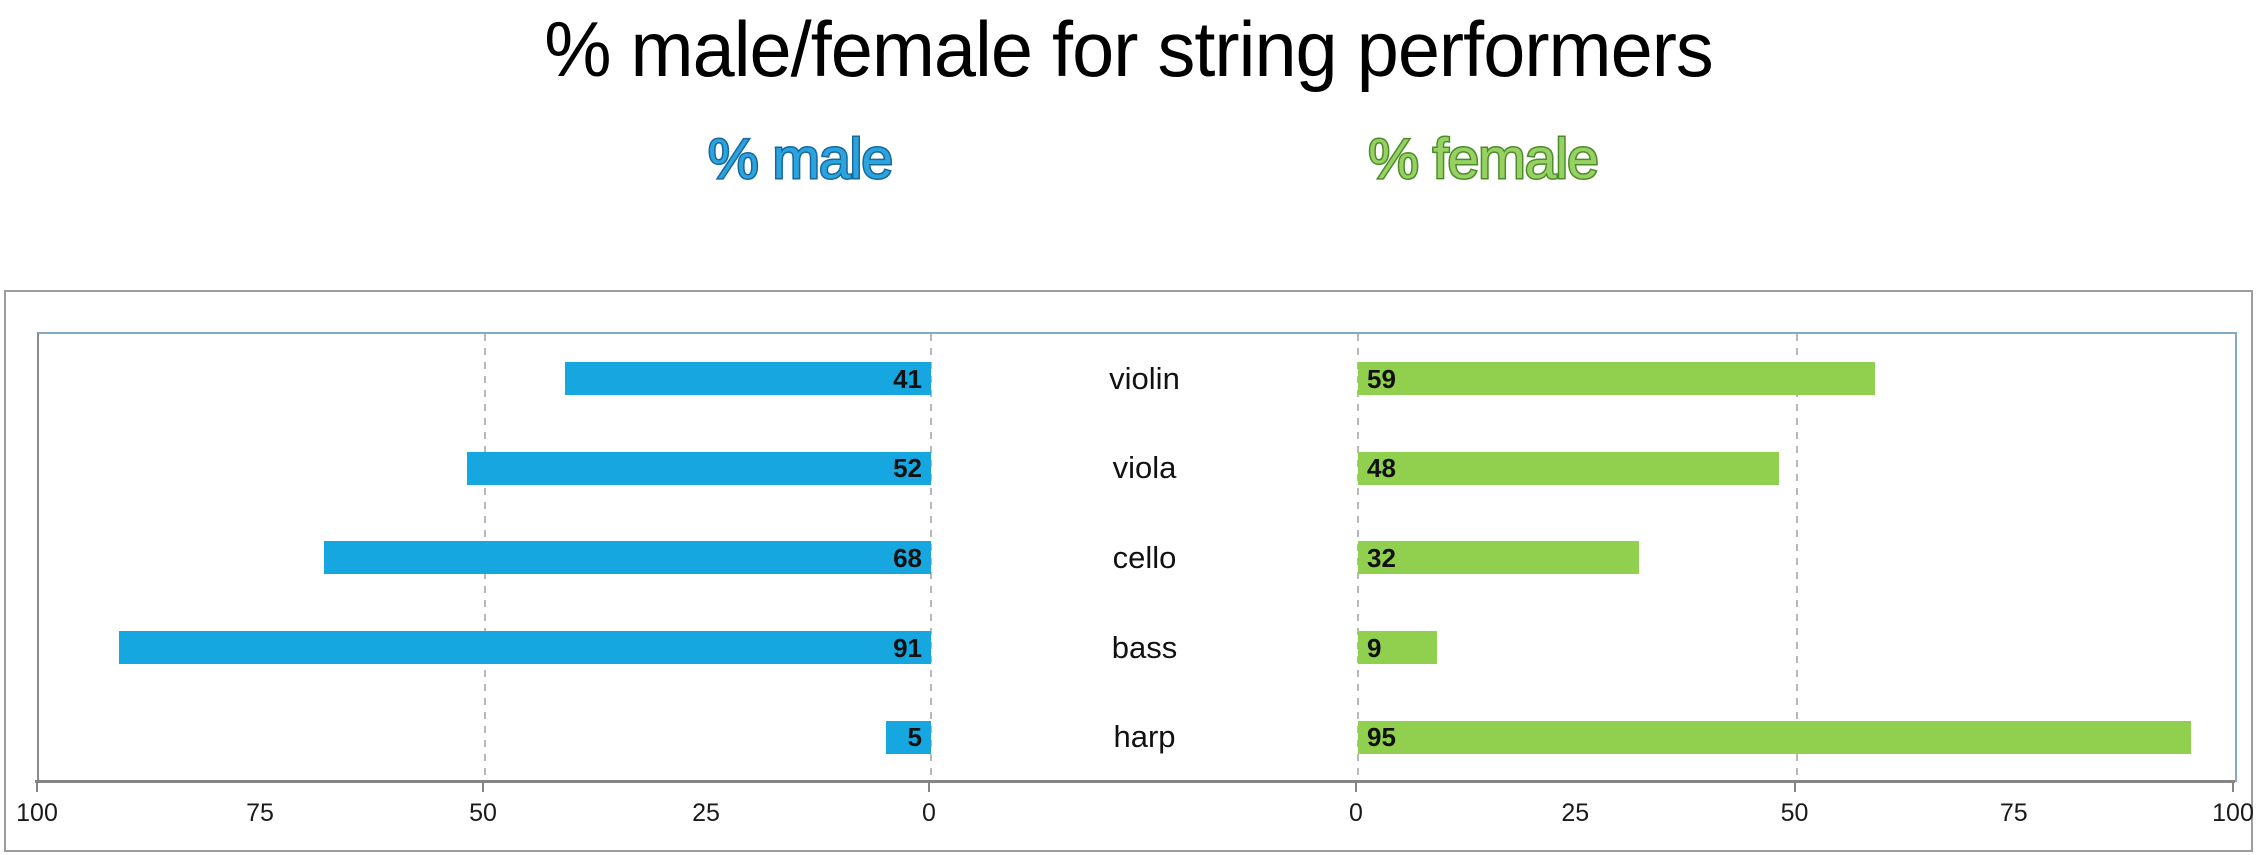 The image size is (2257, 855). I want to click on bar-value-label: 59, so click(1381, 378).